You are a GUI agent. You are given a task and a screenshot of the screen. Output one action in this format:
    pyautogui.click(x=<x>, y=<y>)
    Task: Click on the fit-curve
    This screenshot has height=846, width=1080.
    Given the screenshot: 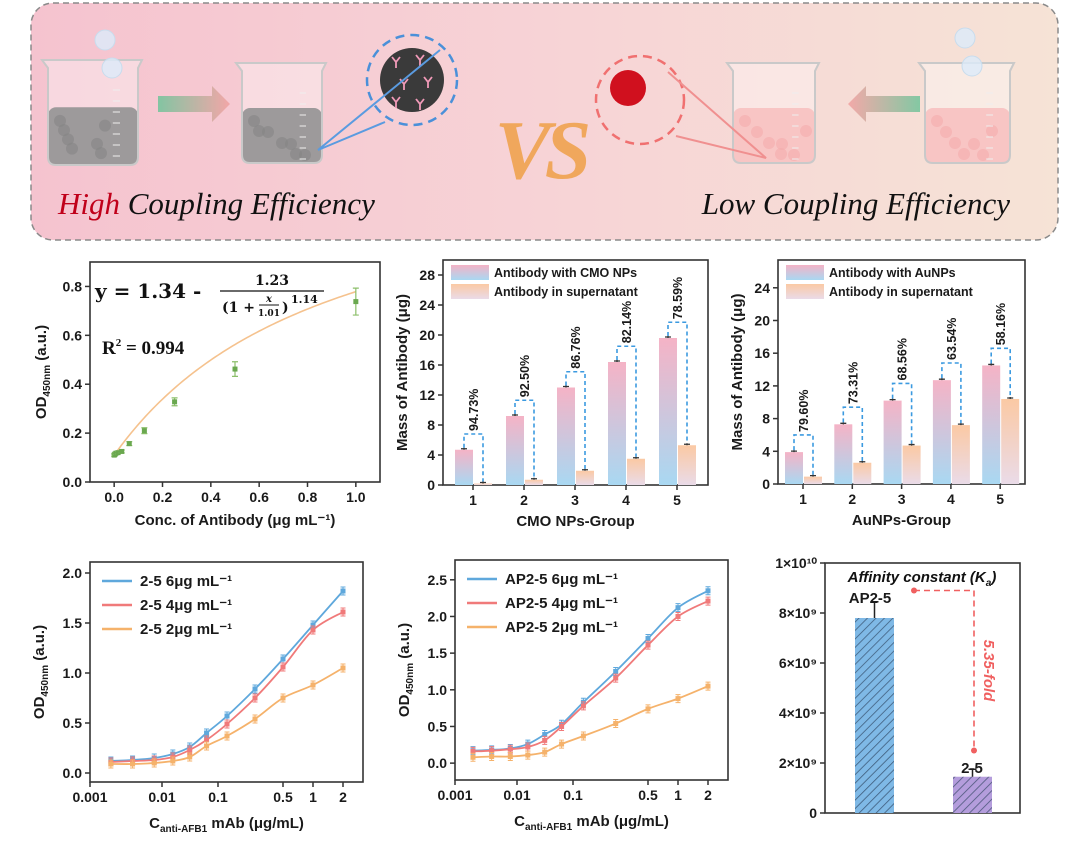 What is the action you would take?
    pyautogui.click(x=235, y=373)
    